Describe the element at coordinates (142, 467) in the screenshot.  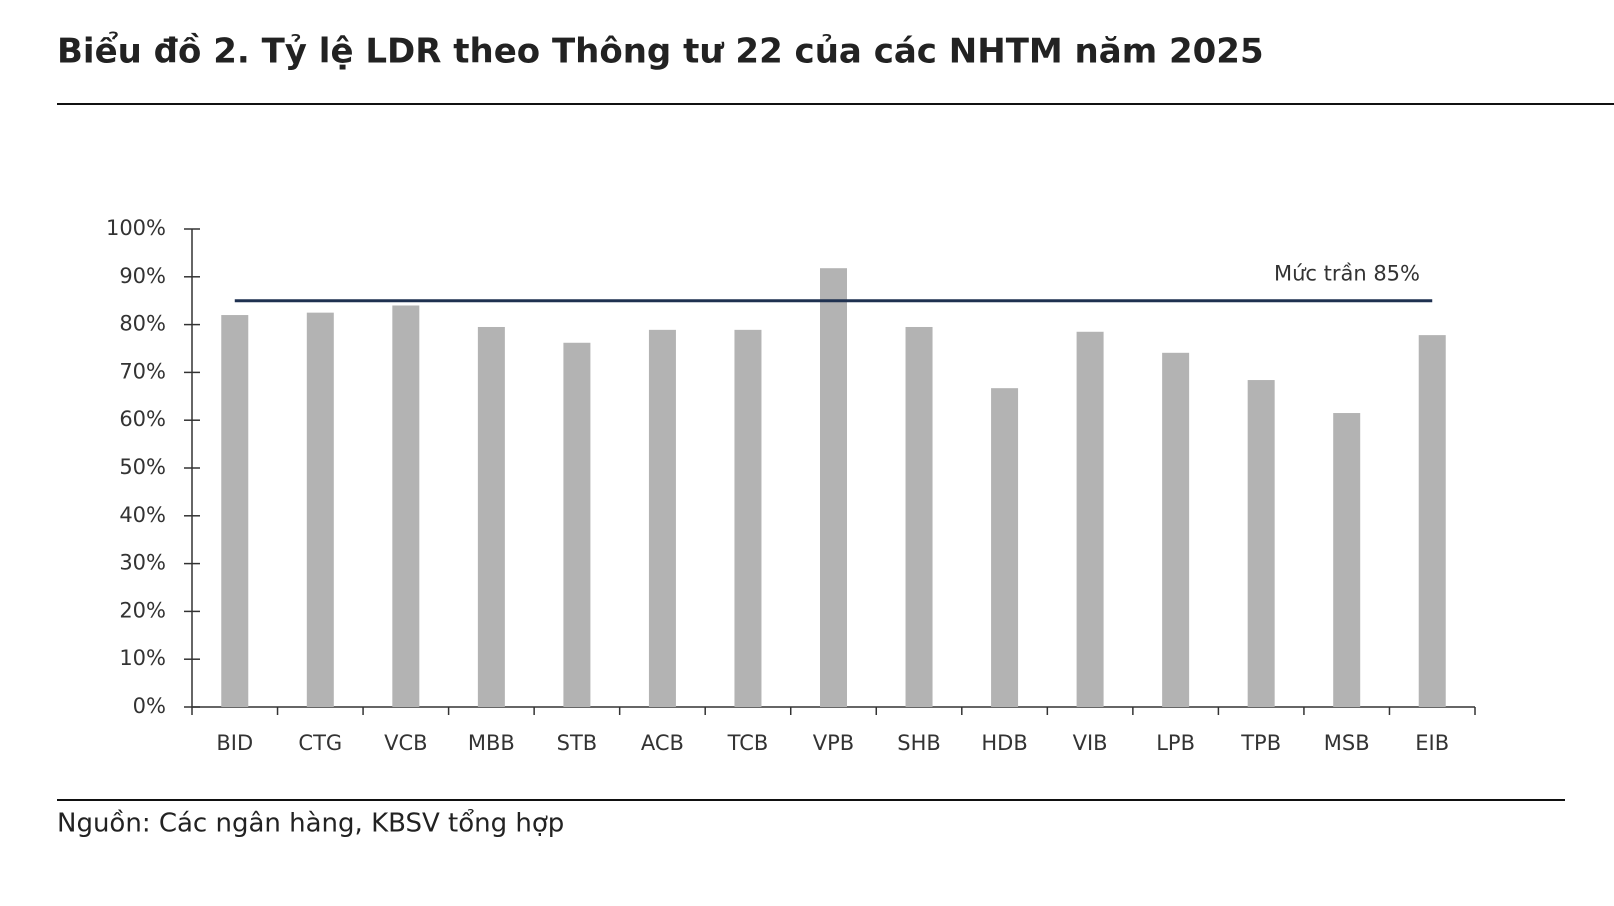
I see `y-tick-label: 50%` at that location.